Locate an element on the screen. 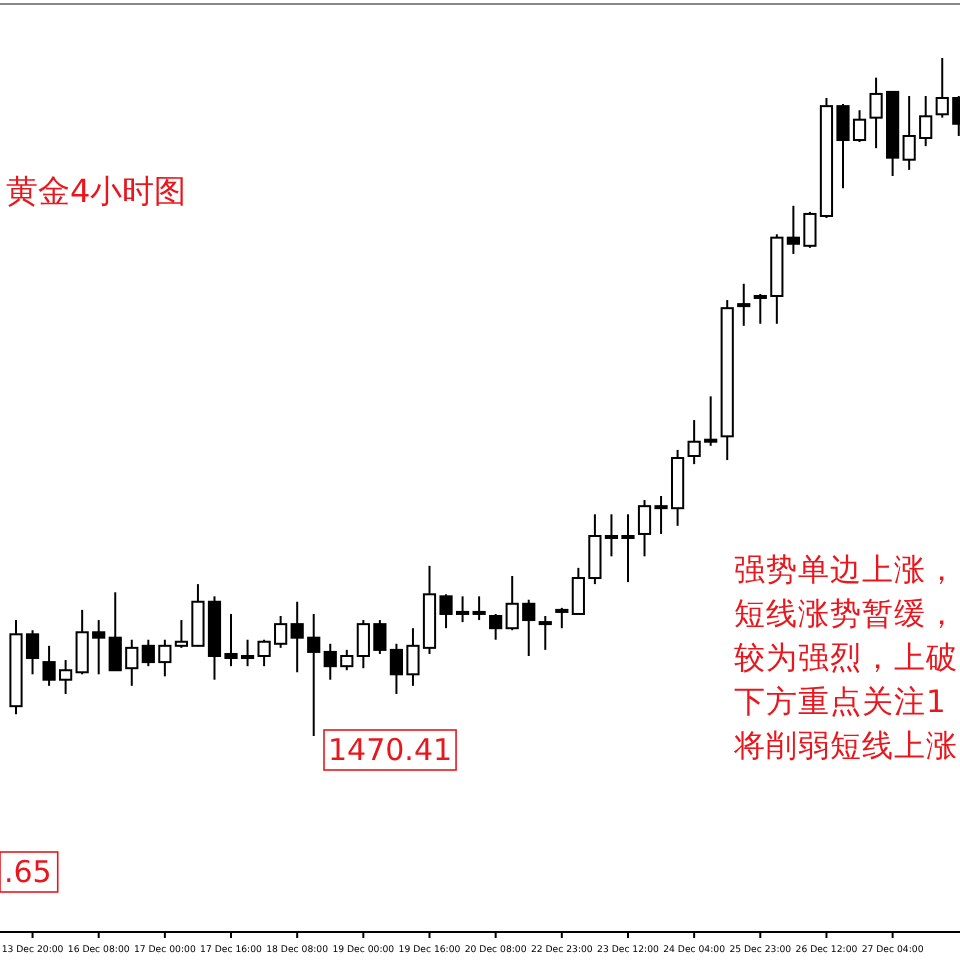 Image resolution: width=960 pixels, height=960 pixels. annotation: 1470.41 is located at coordinates (390, 750).